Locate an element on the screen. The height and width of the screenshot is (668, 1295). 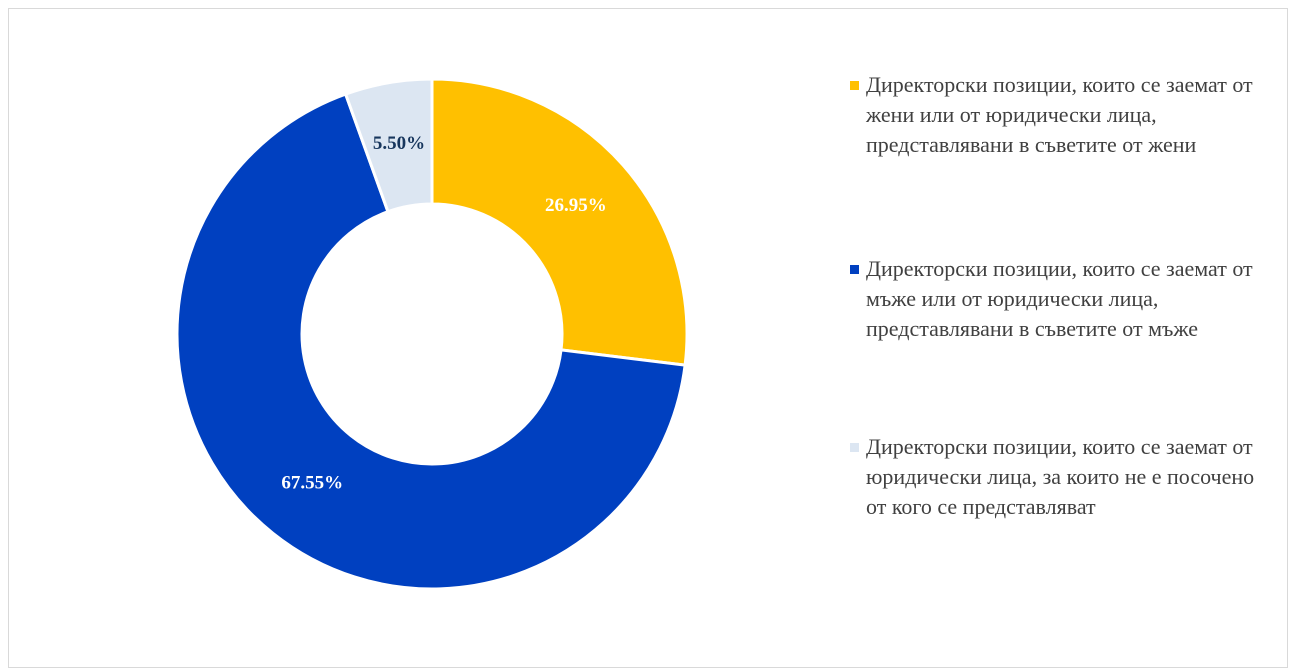
data-labels: 26.95% 67.55% 5.50% is located at coordinates (443, 313).